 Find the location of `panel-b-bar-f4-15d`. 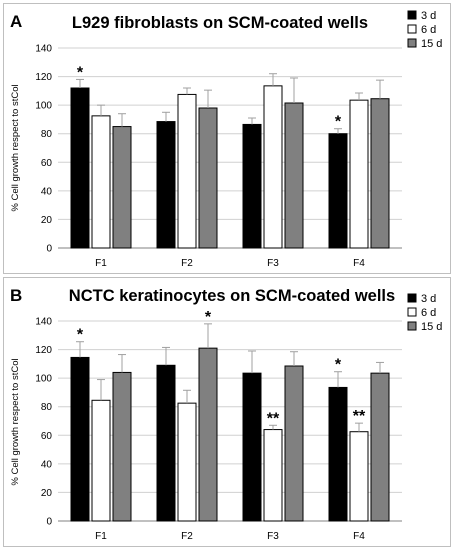

panel-b-bar-f4-15d is located at coordinates (380, 447).